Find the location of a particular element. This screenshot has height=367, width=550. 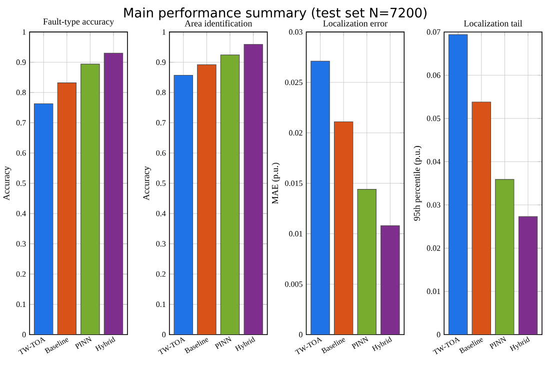

text: Main performance summary (test set N=7200) is located at coordinates (275, 14).